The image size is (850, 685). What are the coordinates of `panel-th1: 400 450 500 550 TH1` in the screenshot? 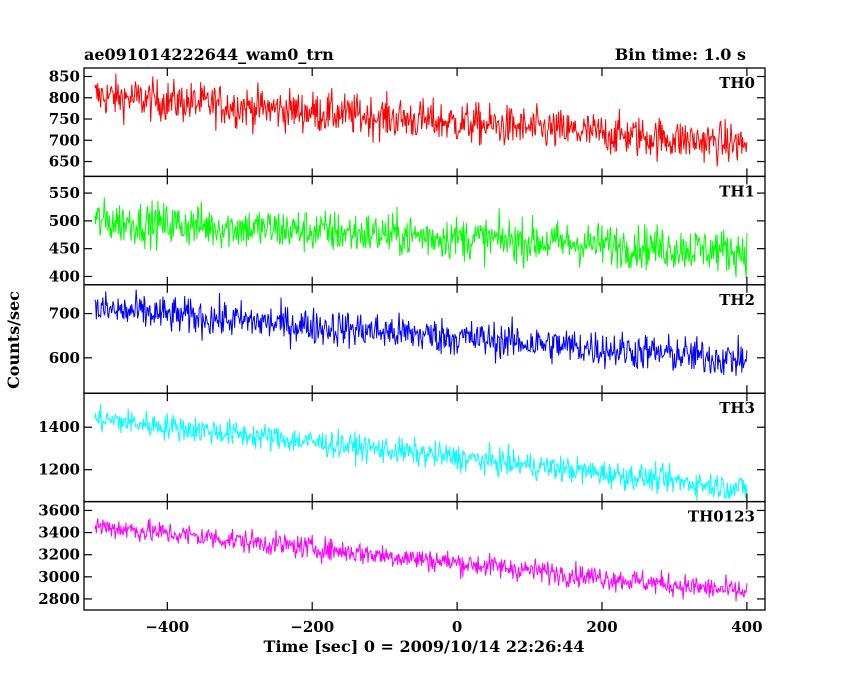 It's located at (407, 230).